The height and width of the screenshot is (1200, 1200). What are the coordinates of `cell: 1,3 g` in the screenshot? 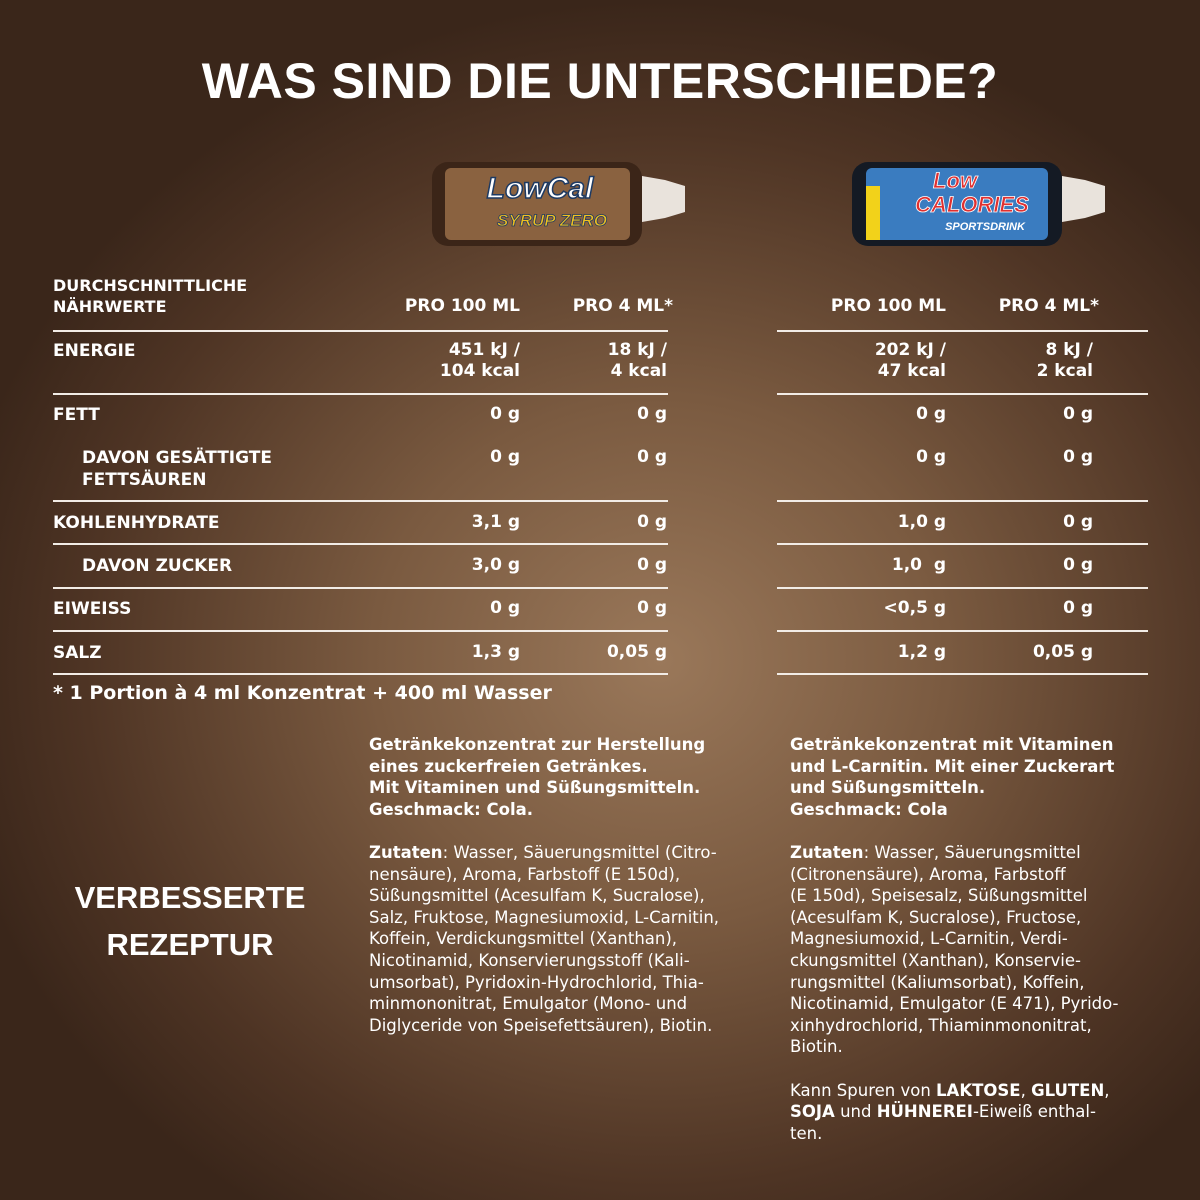 It's located at (495, 652).